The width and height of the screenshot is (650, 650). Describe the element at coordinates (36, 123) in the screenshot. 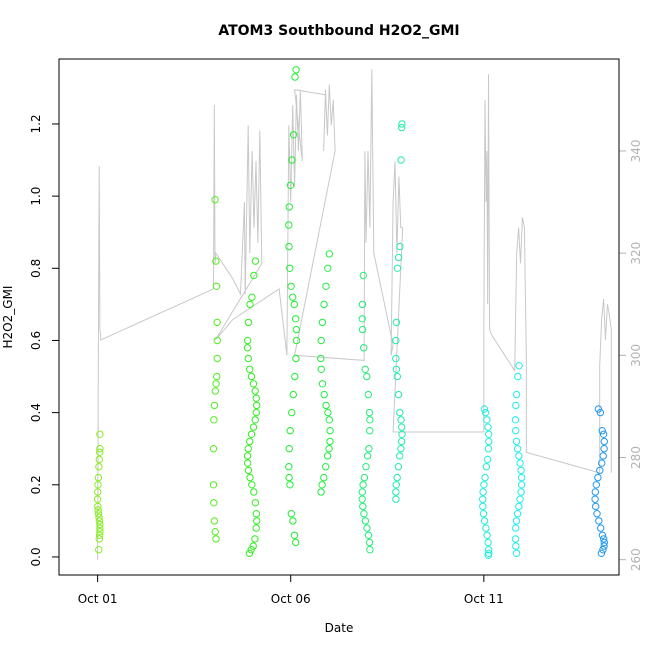

I see `y-tick-label: 1.2` at that location.